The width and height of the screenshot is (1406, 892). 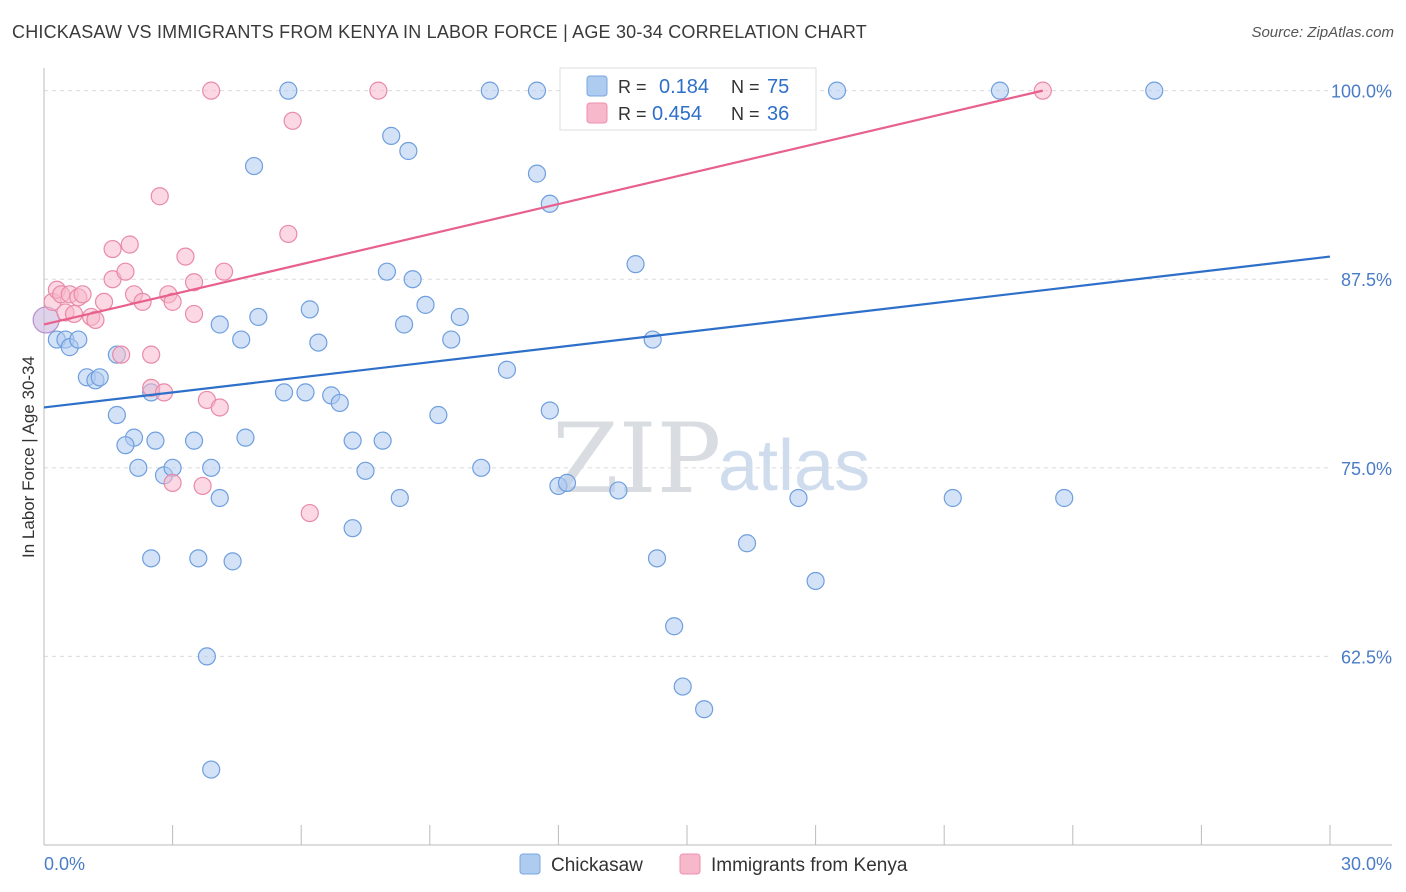 I want to click on watermark: ZIP atlas, so click(x=711, y=459).